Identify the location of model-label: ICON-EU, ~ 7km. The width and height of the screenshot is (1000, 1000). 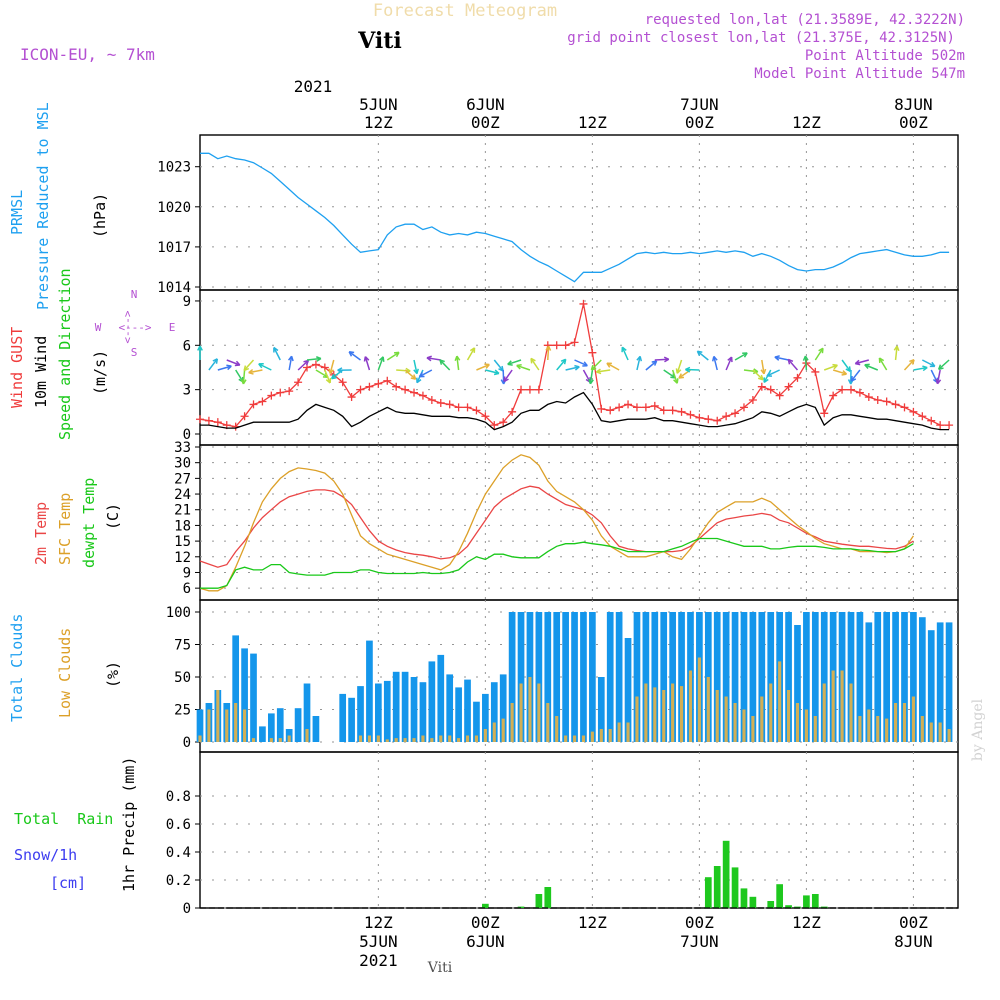
(87, 54).